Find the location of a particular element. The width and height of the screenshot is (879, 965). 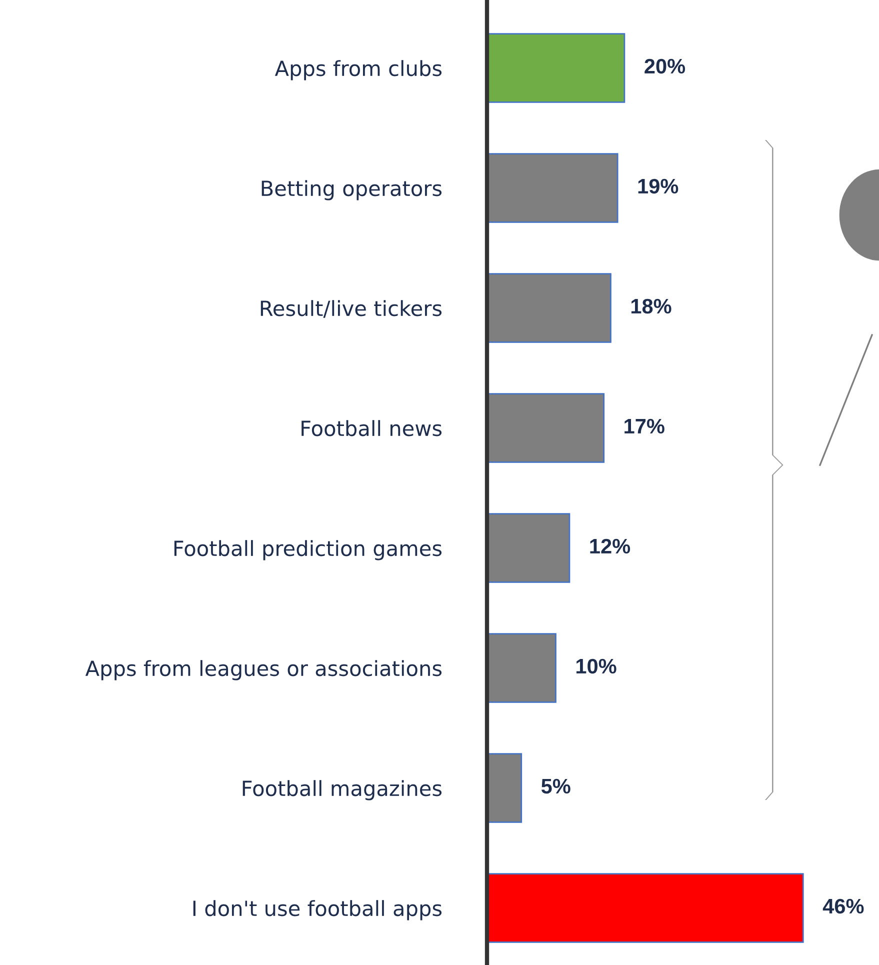

y-tick-label: Apps from leagues or associations is located at coordinates (263, 670).